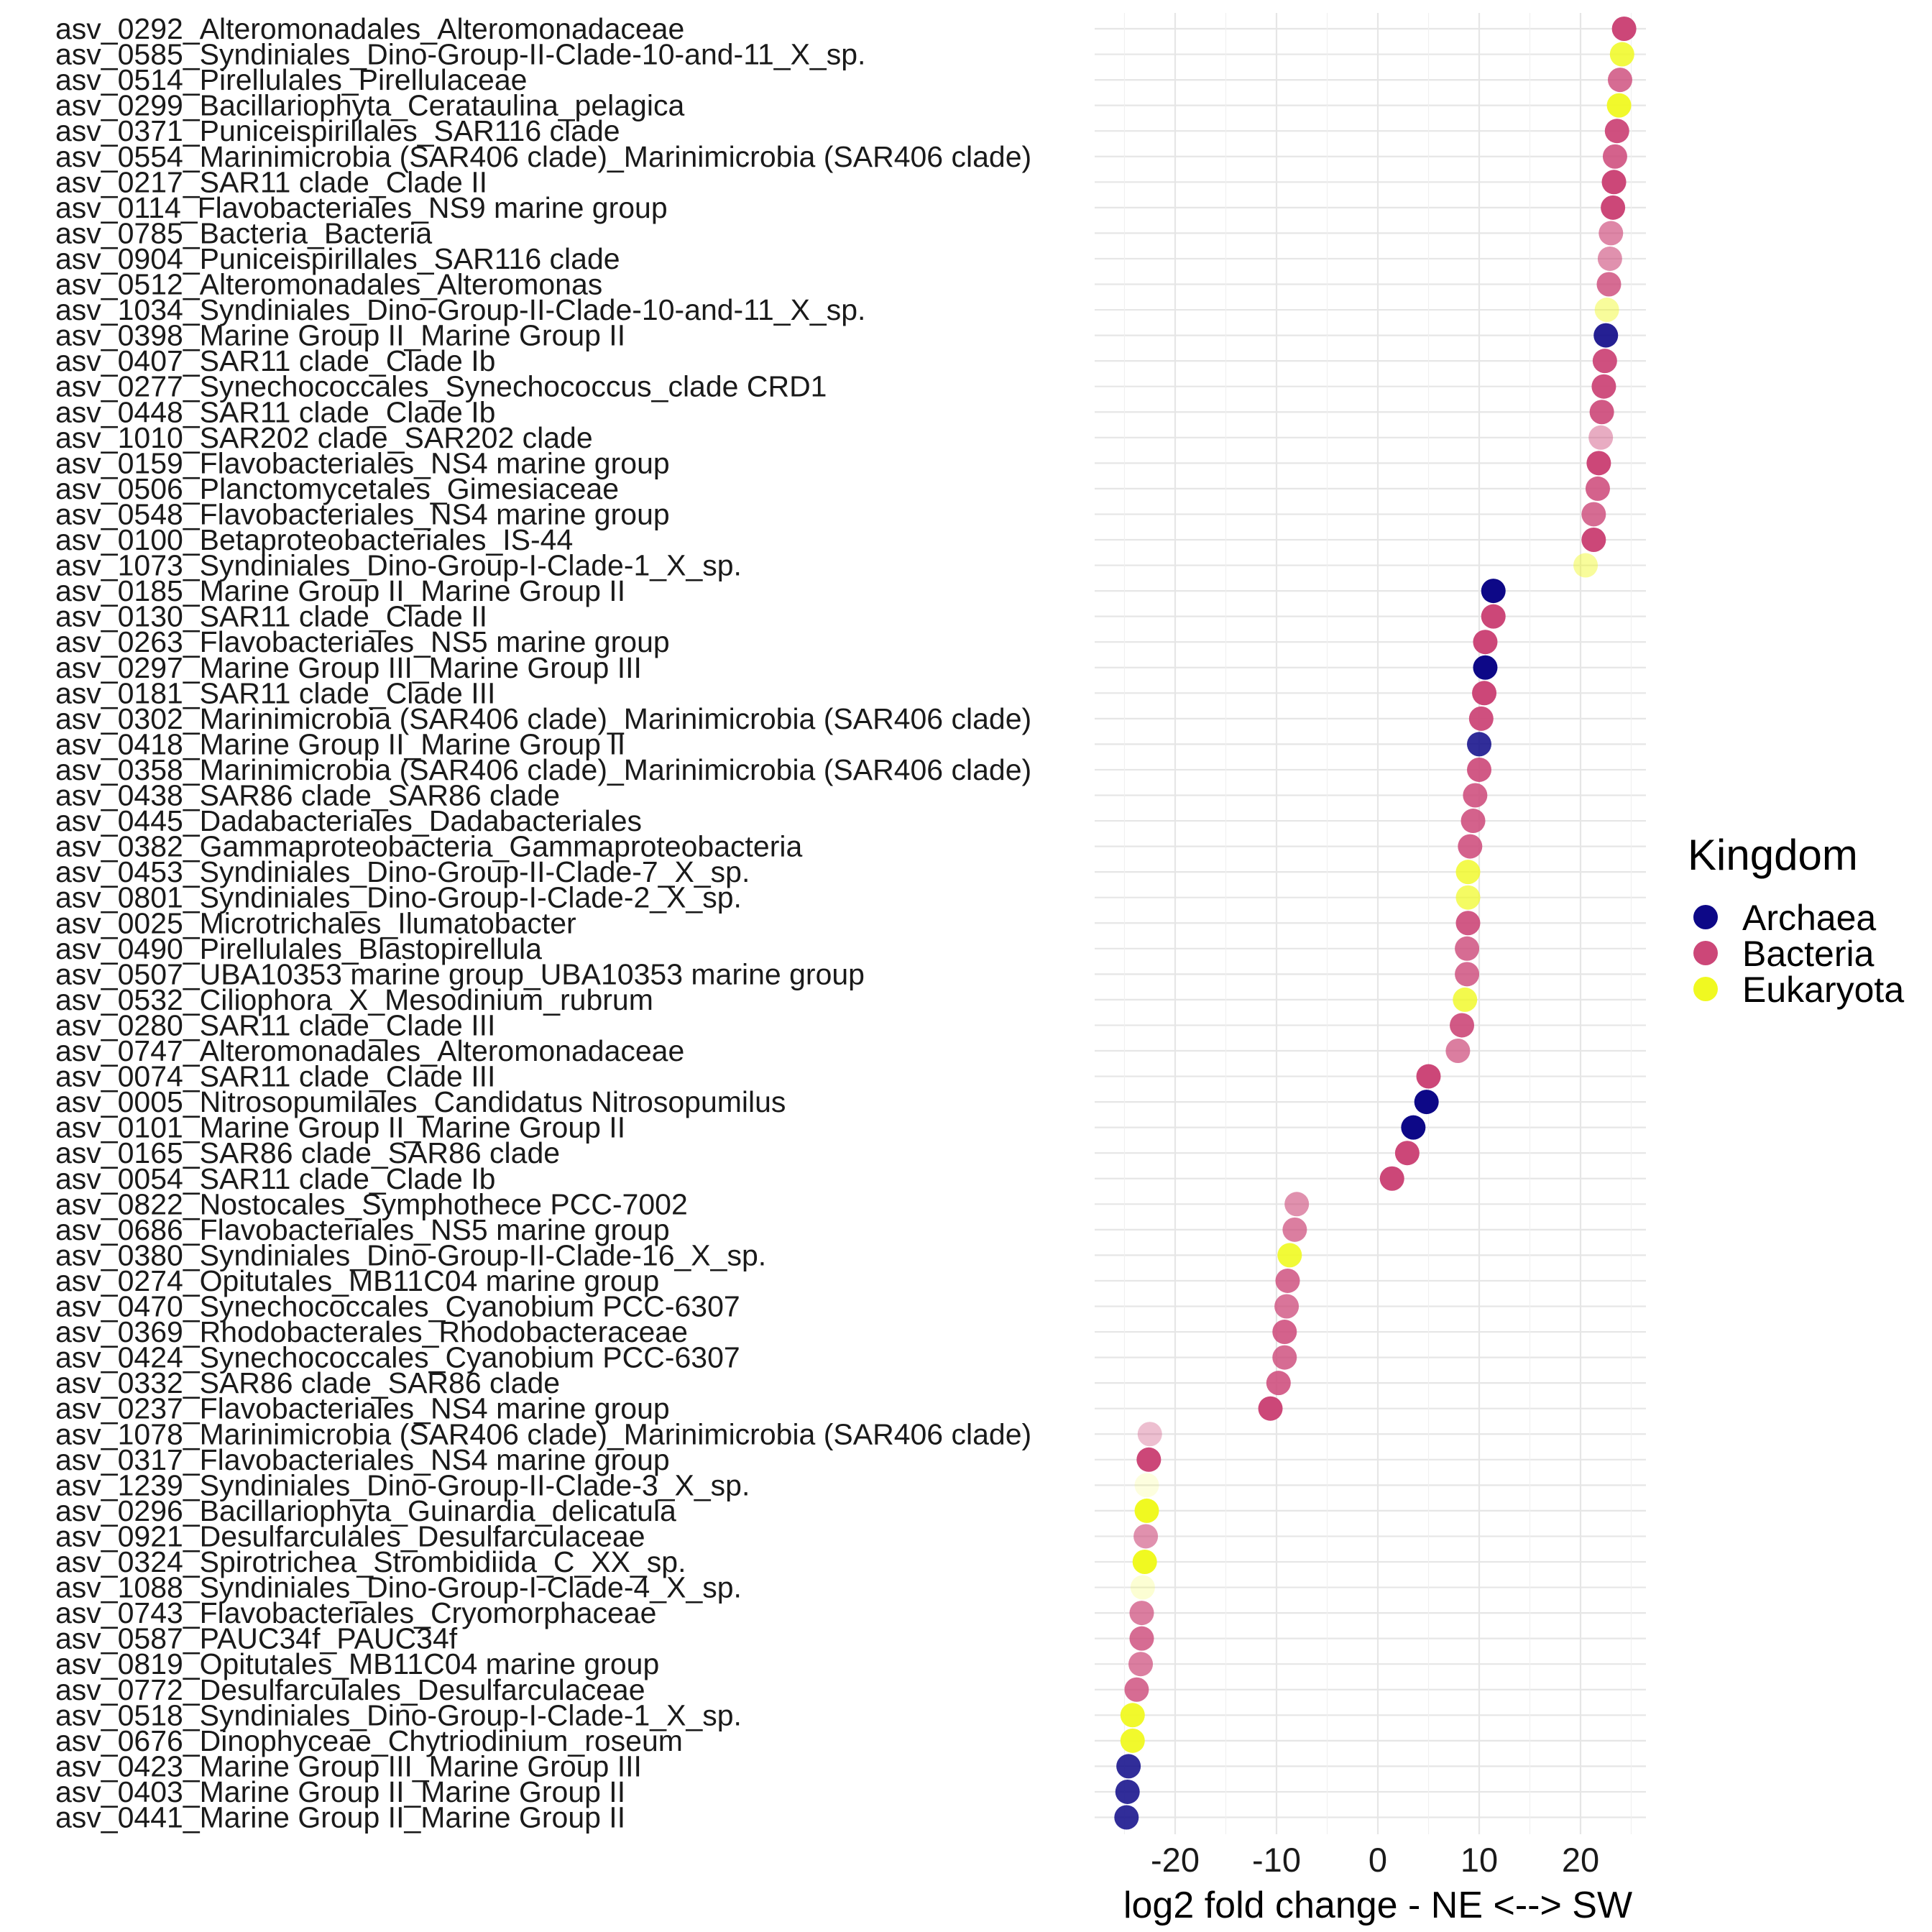 Image resolution: width=1932 pixels, height=1932 pixels. I want to click on y-tick-label: asv_0398_Marine Group II_Marine Group II, so click(340, 335).